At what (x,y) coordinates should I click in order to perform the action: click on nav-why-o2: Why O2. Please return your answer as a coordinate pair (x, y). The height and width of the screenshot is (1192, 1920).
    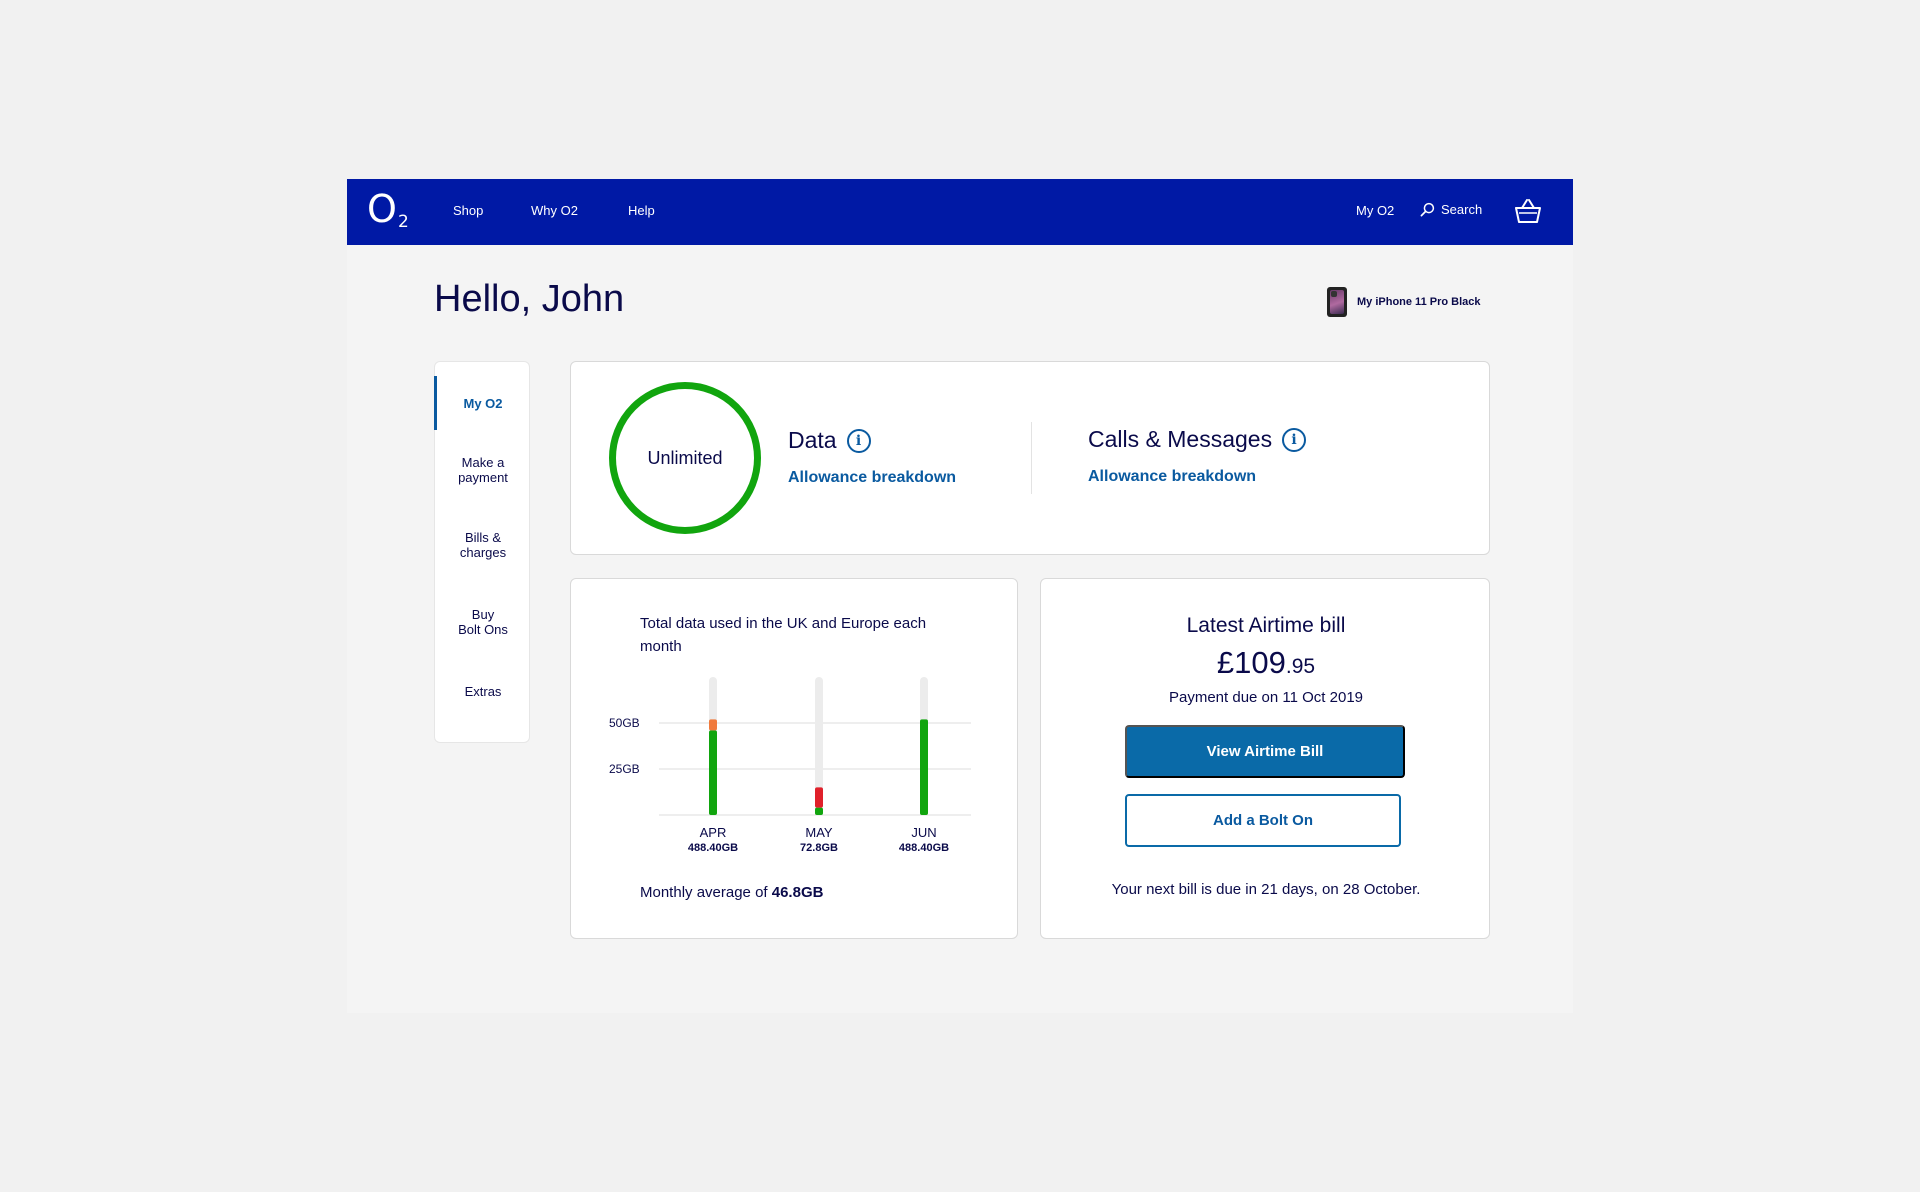
    Looking at the image, I should click on (554, 210).